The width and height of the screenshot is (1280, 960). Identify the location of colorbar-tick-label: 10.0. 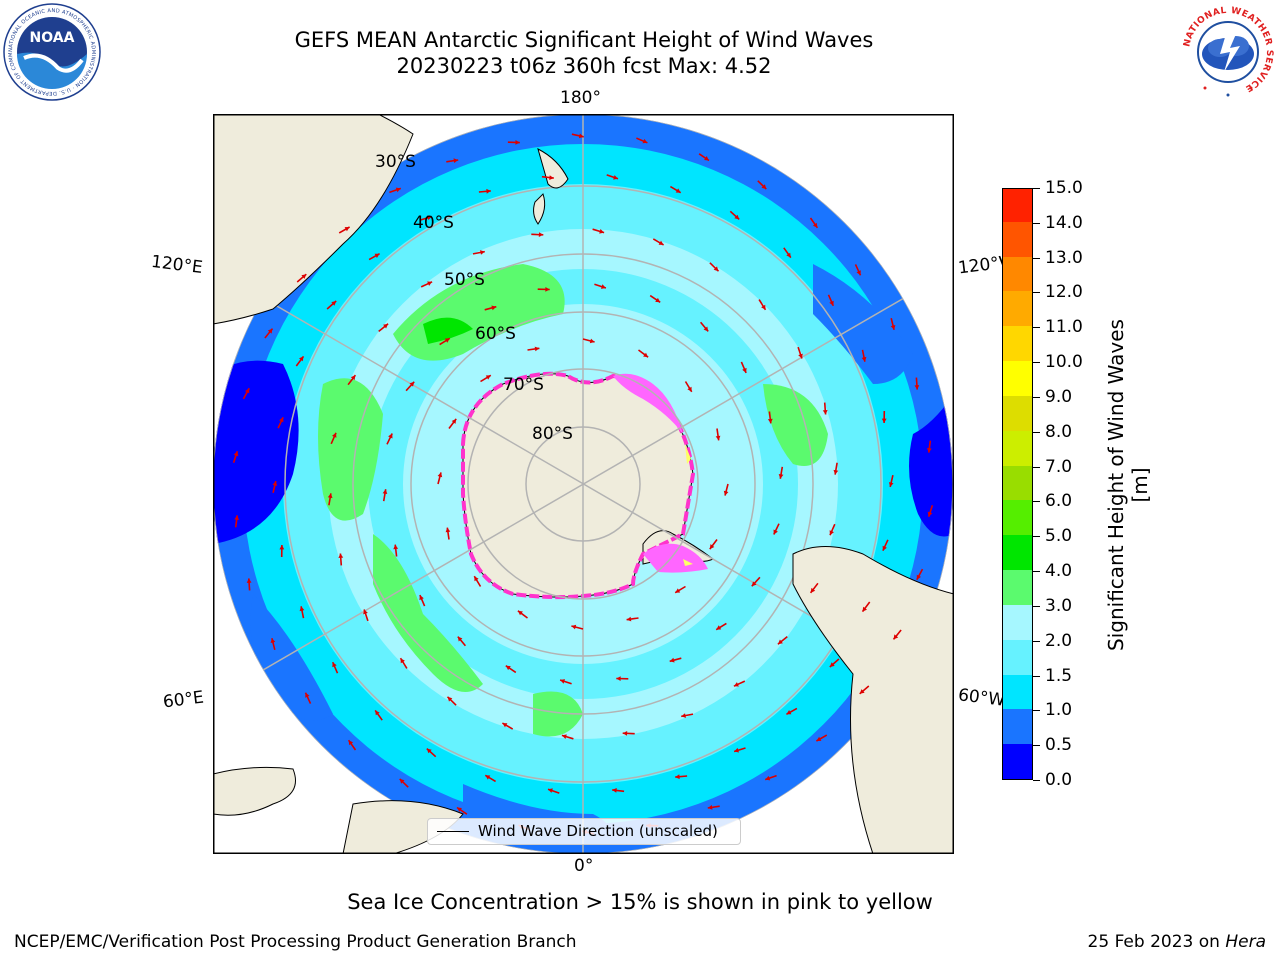
(1064, 362).